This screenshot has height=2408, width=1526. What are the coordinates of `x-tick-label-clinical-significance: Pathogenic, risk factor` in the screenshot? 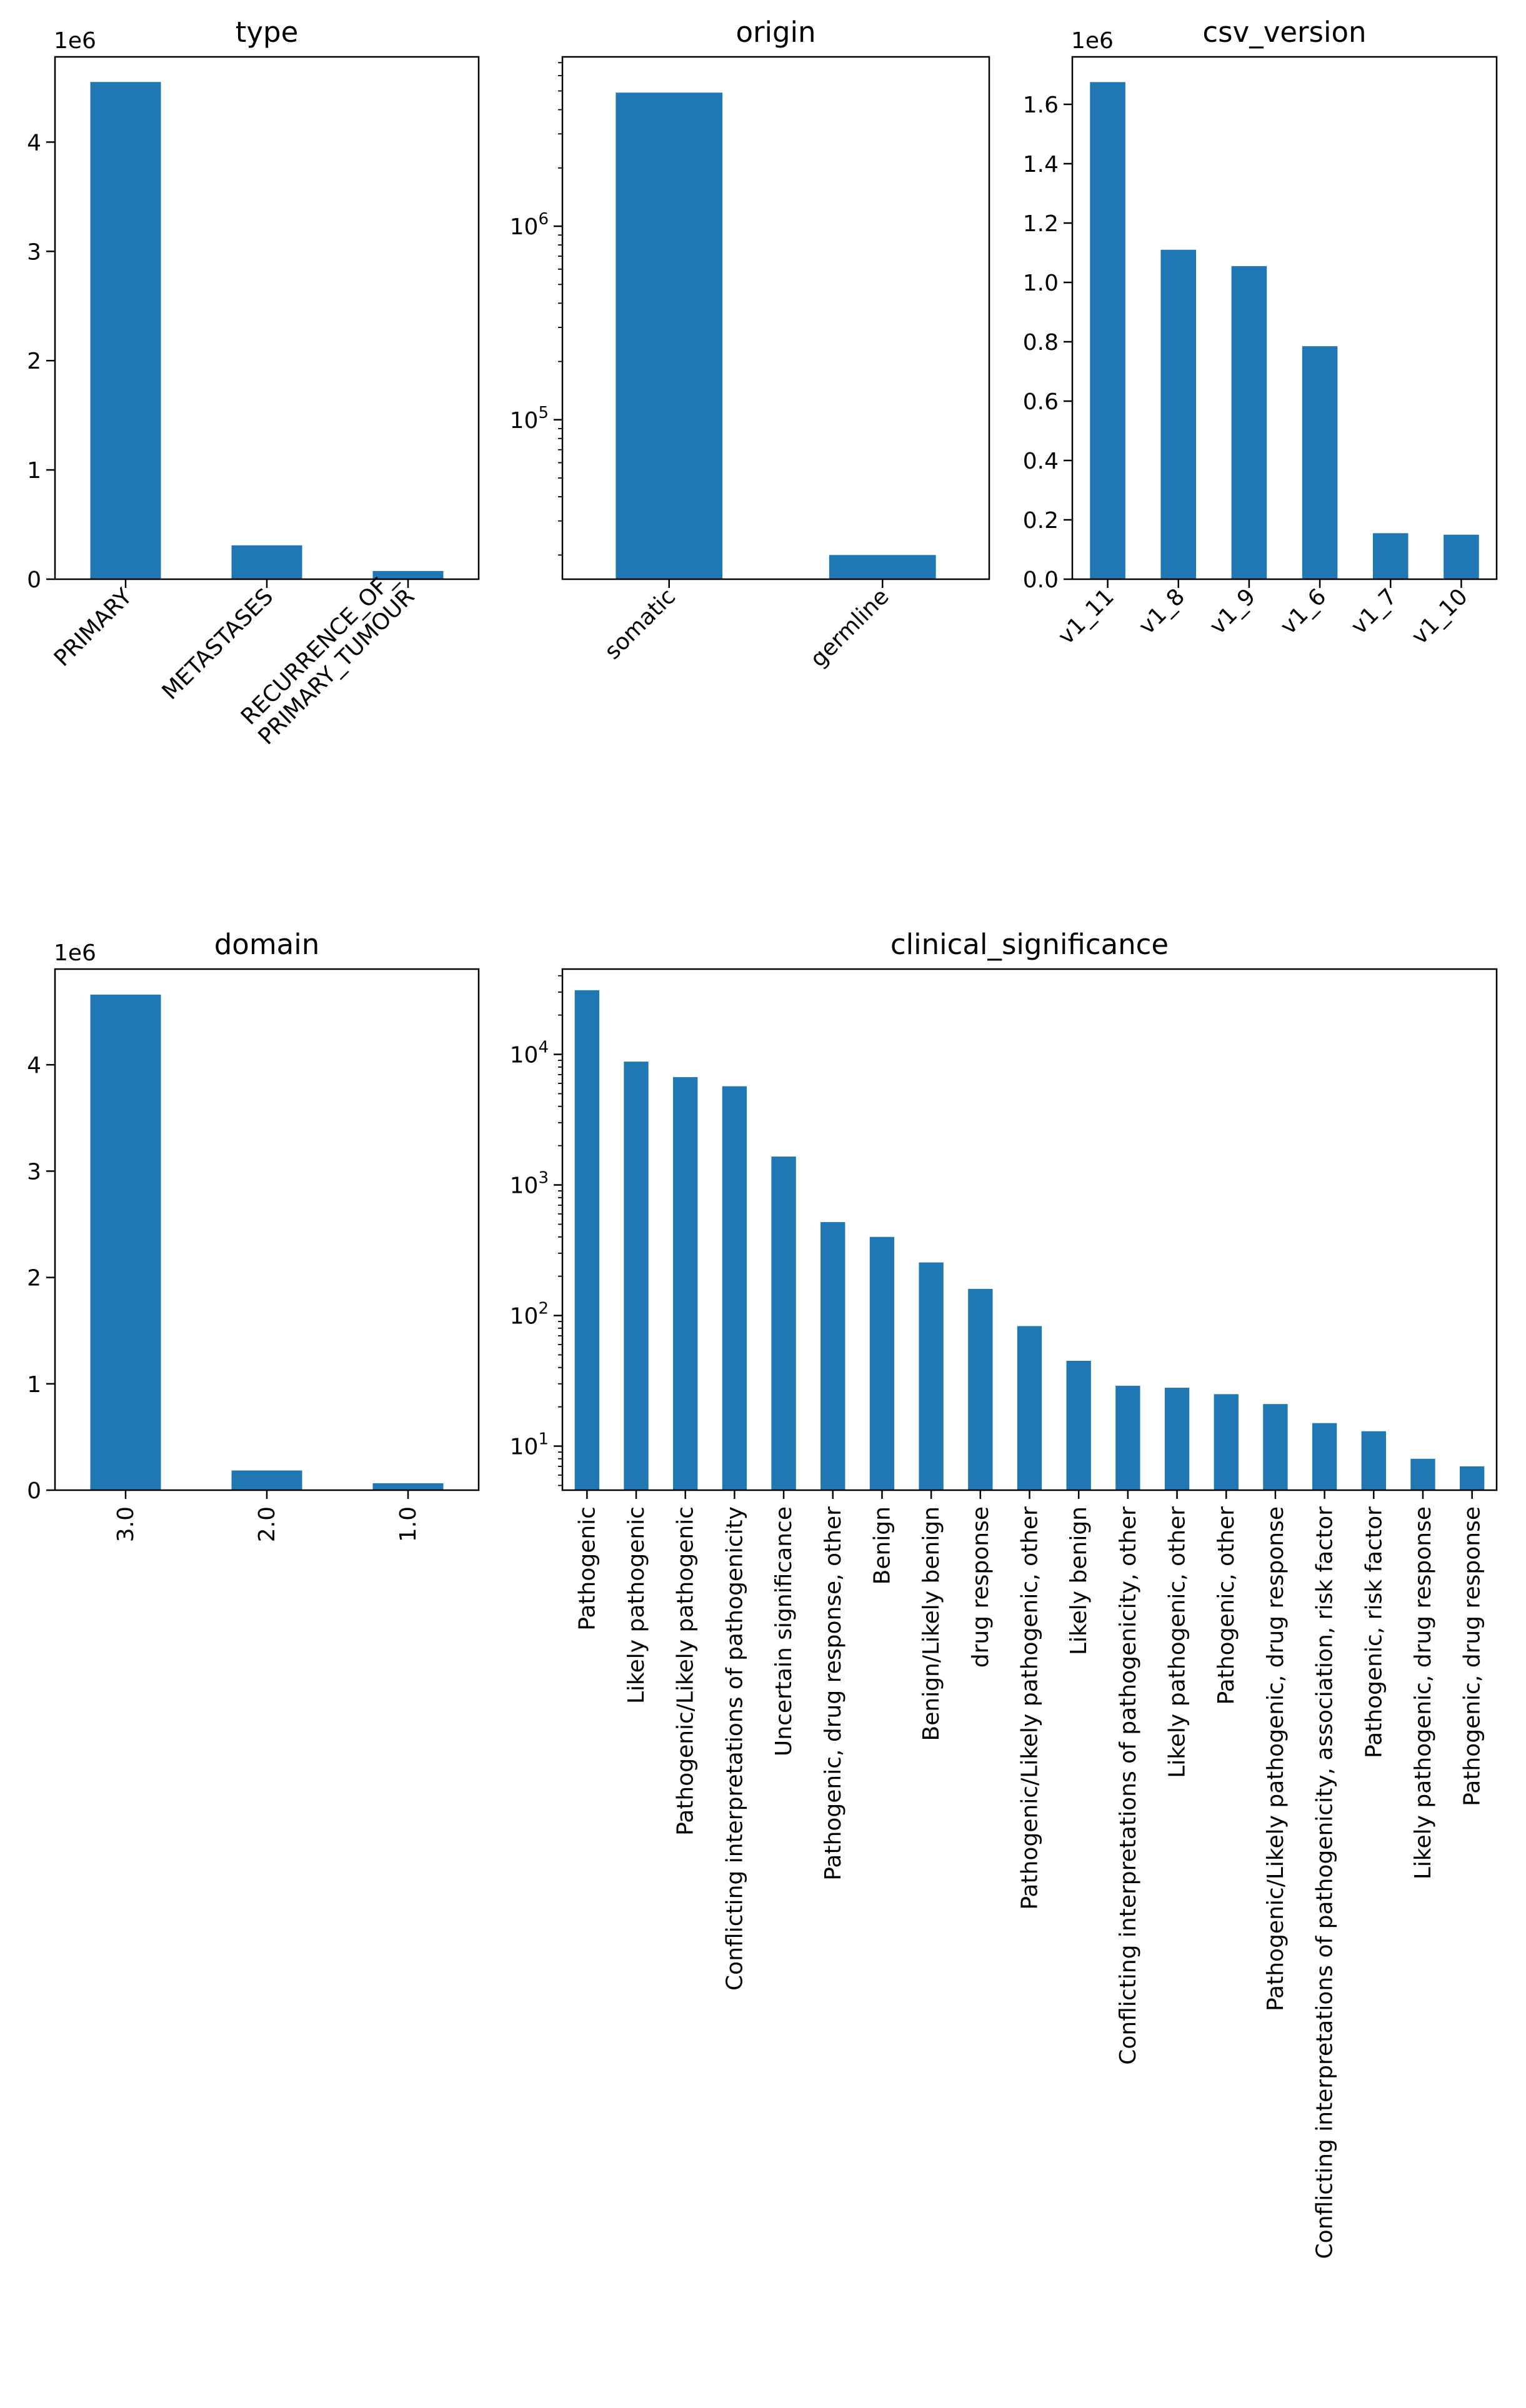 It's located at (1374, 1632).